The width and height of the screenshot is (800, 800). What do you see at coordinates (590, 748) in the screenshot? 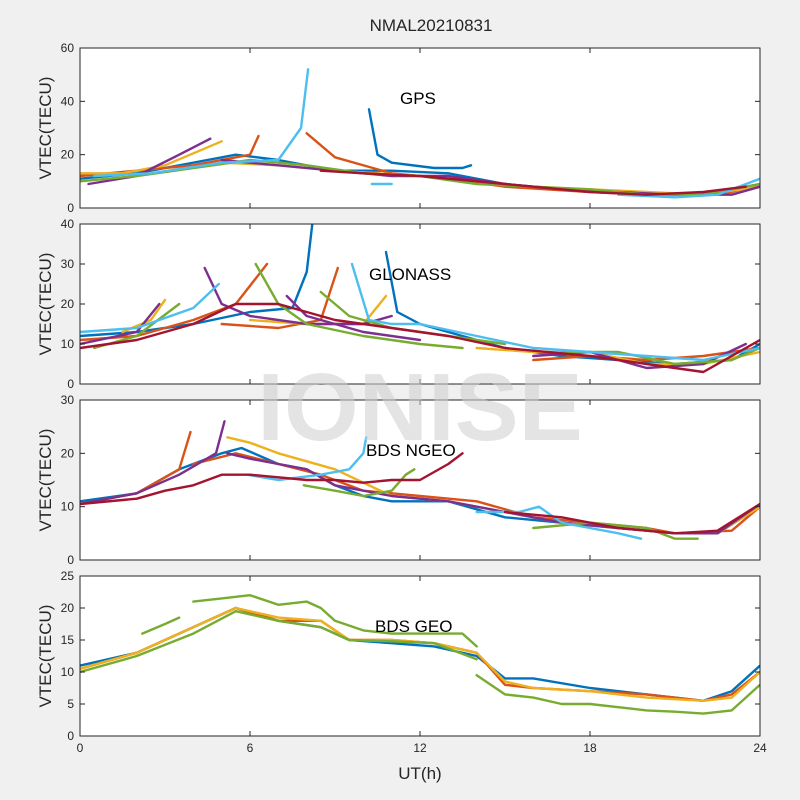
I see `x-tick-label: 18` at bounding box center [590, 748].